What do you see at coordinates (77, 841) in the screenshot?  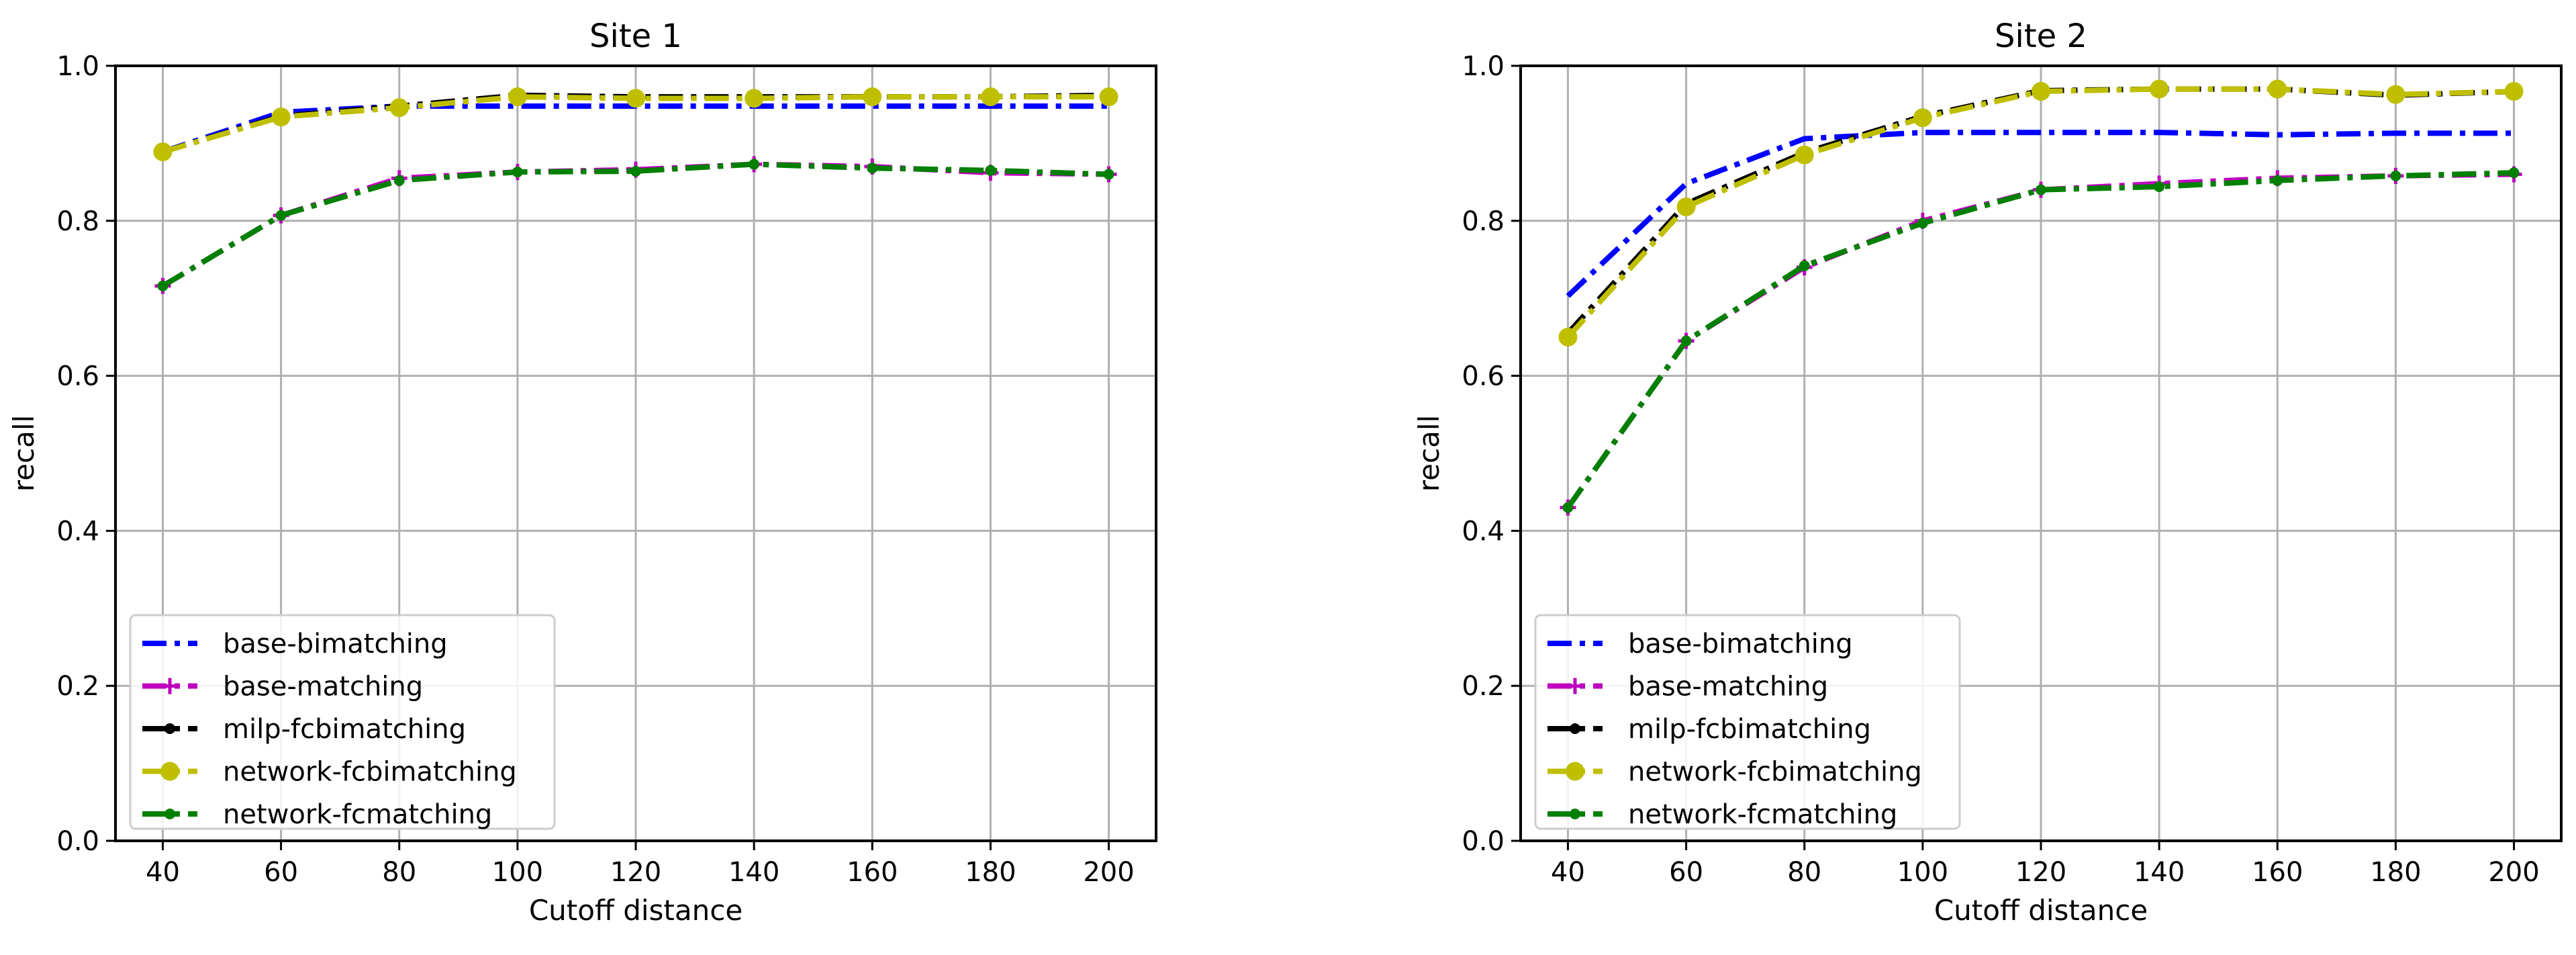 I see `y-tick-label: 0.0` at bounding box center [77, 841].